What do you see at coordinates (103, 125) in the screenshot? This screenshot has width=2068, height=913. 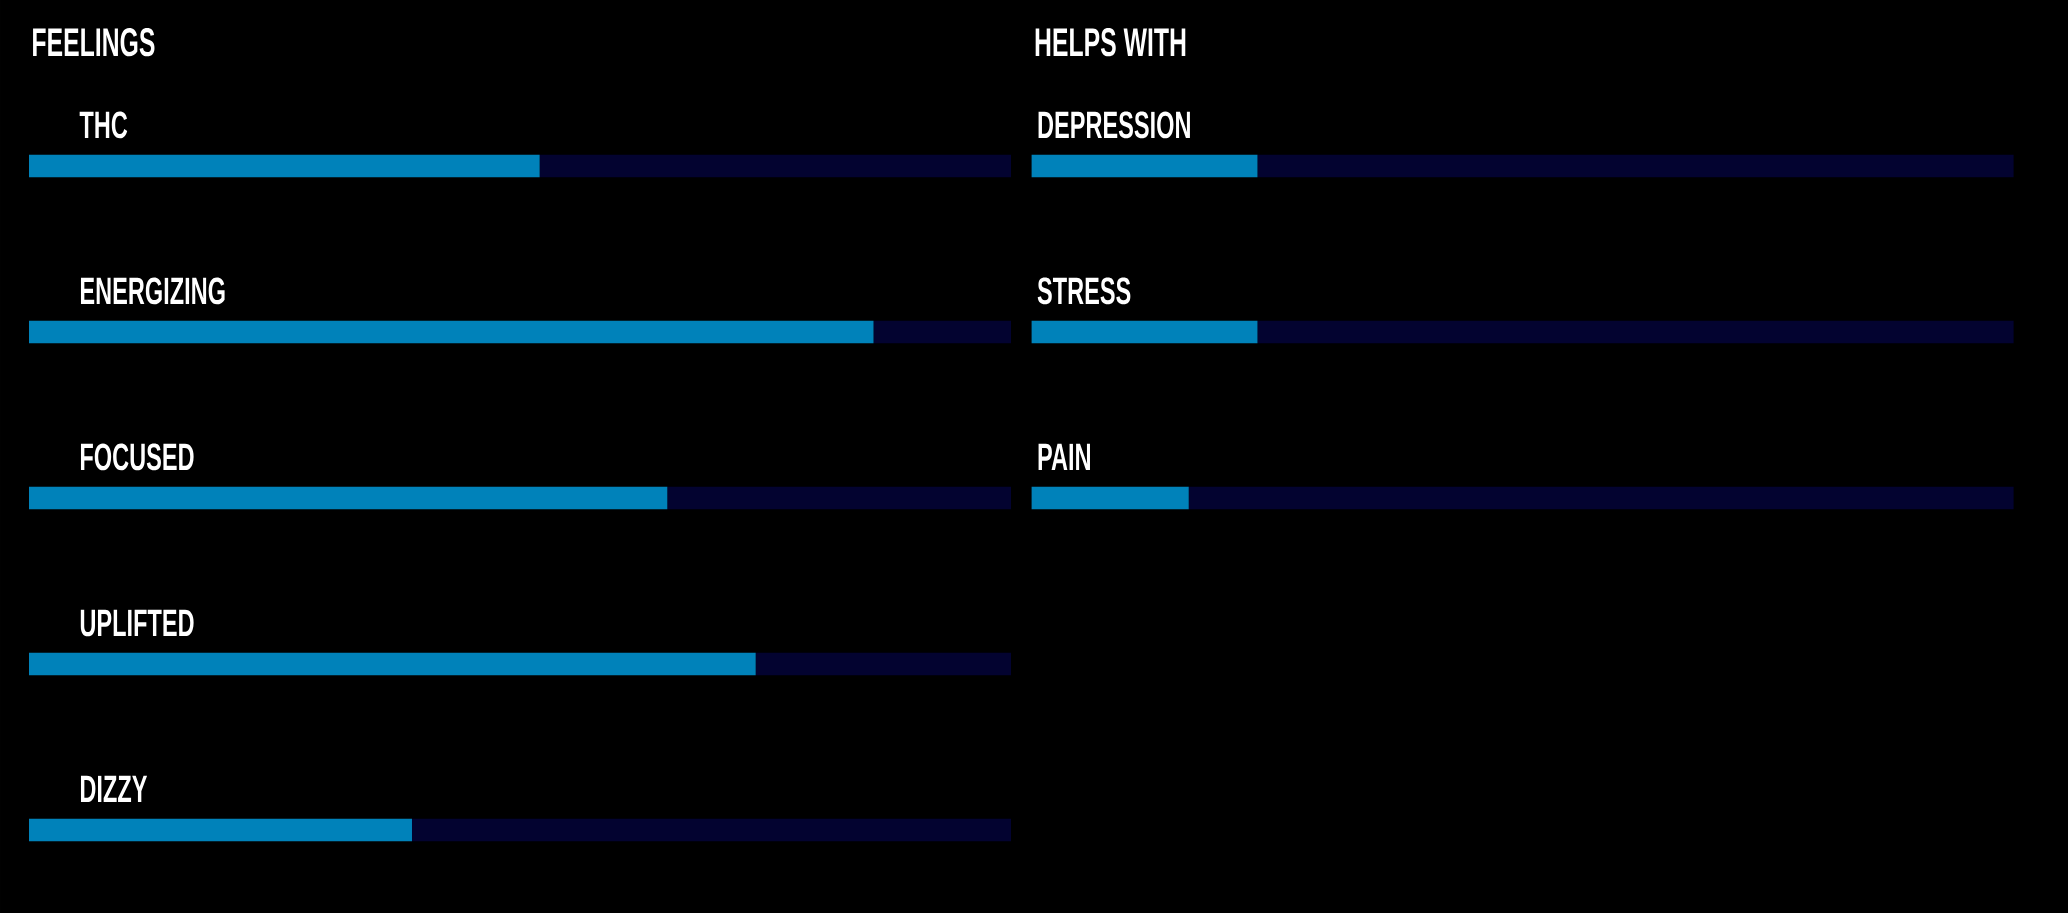 I see `y-tick-label: THC` at bounding box center [103, 125].